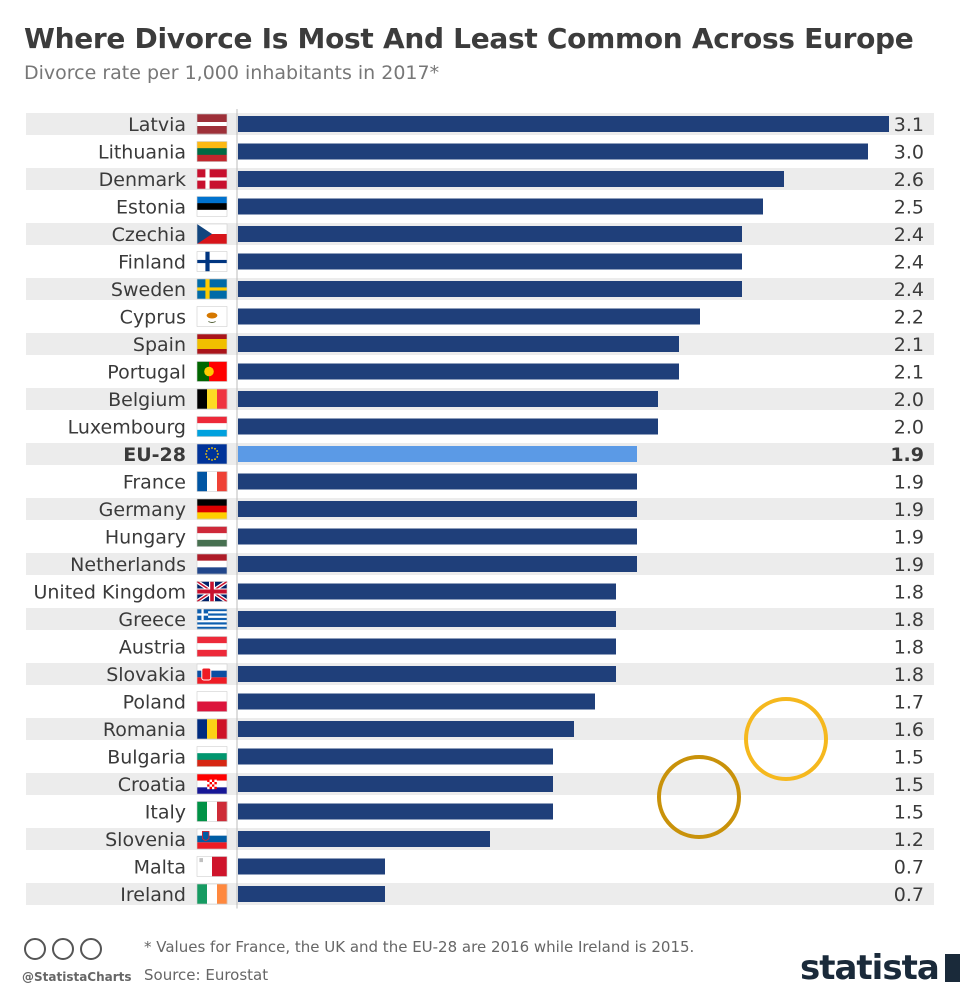  I want to click on value-label-bulgaria: 1.5, so click(909, 758).